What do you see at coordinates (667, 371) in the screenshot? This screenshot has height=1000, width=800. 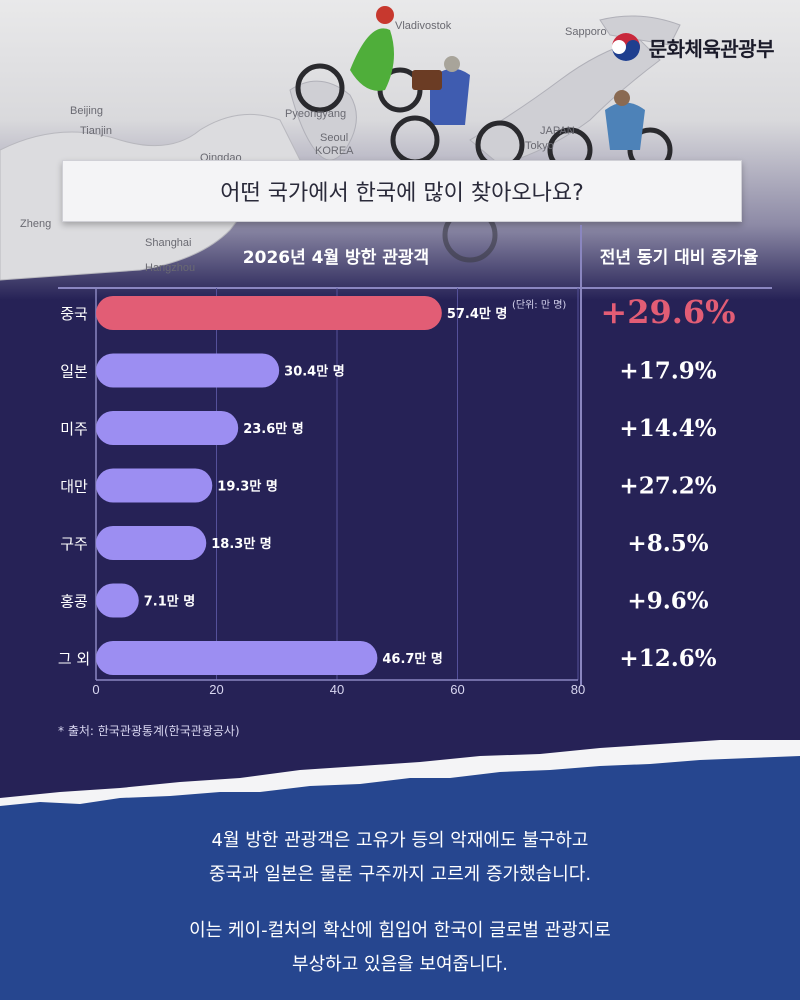 I see `growth-label: +17.9%` at bounding box center [667, 371].